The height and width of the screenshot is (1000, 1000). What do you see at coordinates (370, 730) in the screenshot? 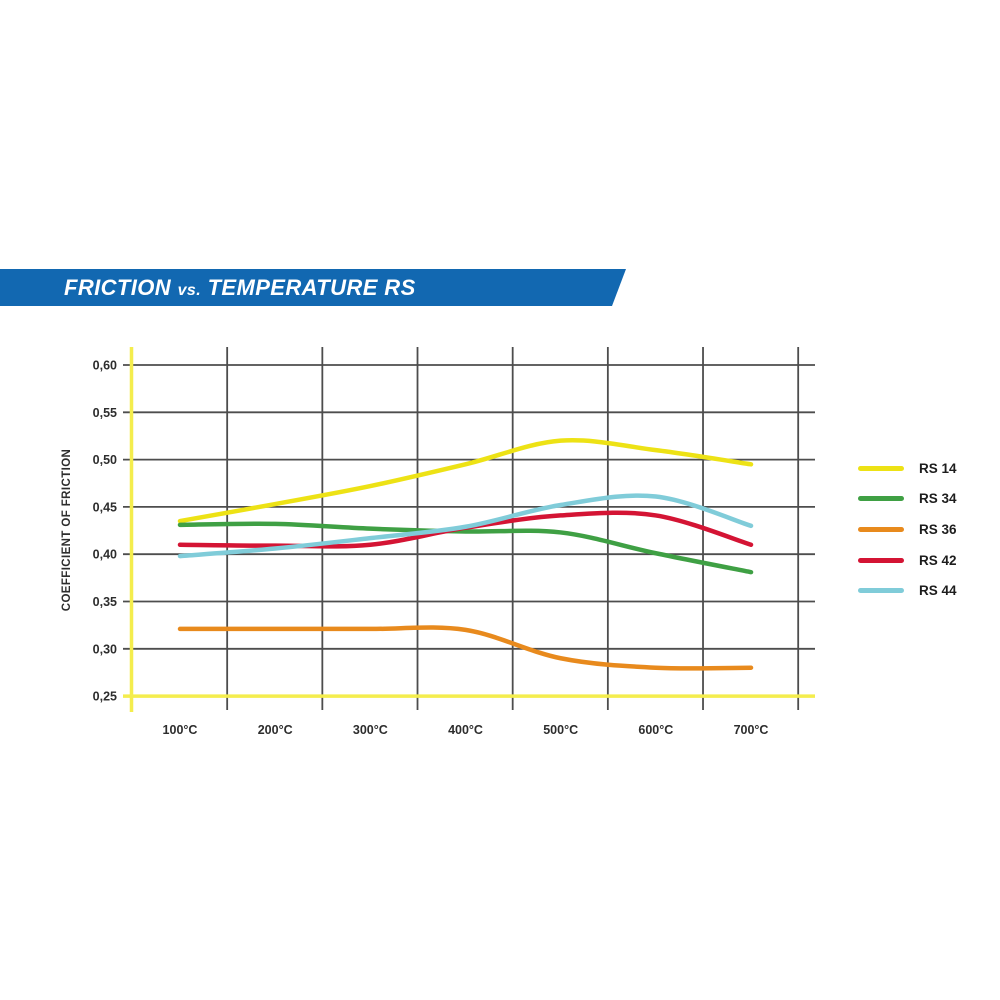
I see `x-tick-label: 300°C` at bounding box center [370, 730].